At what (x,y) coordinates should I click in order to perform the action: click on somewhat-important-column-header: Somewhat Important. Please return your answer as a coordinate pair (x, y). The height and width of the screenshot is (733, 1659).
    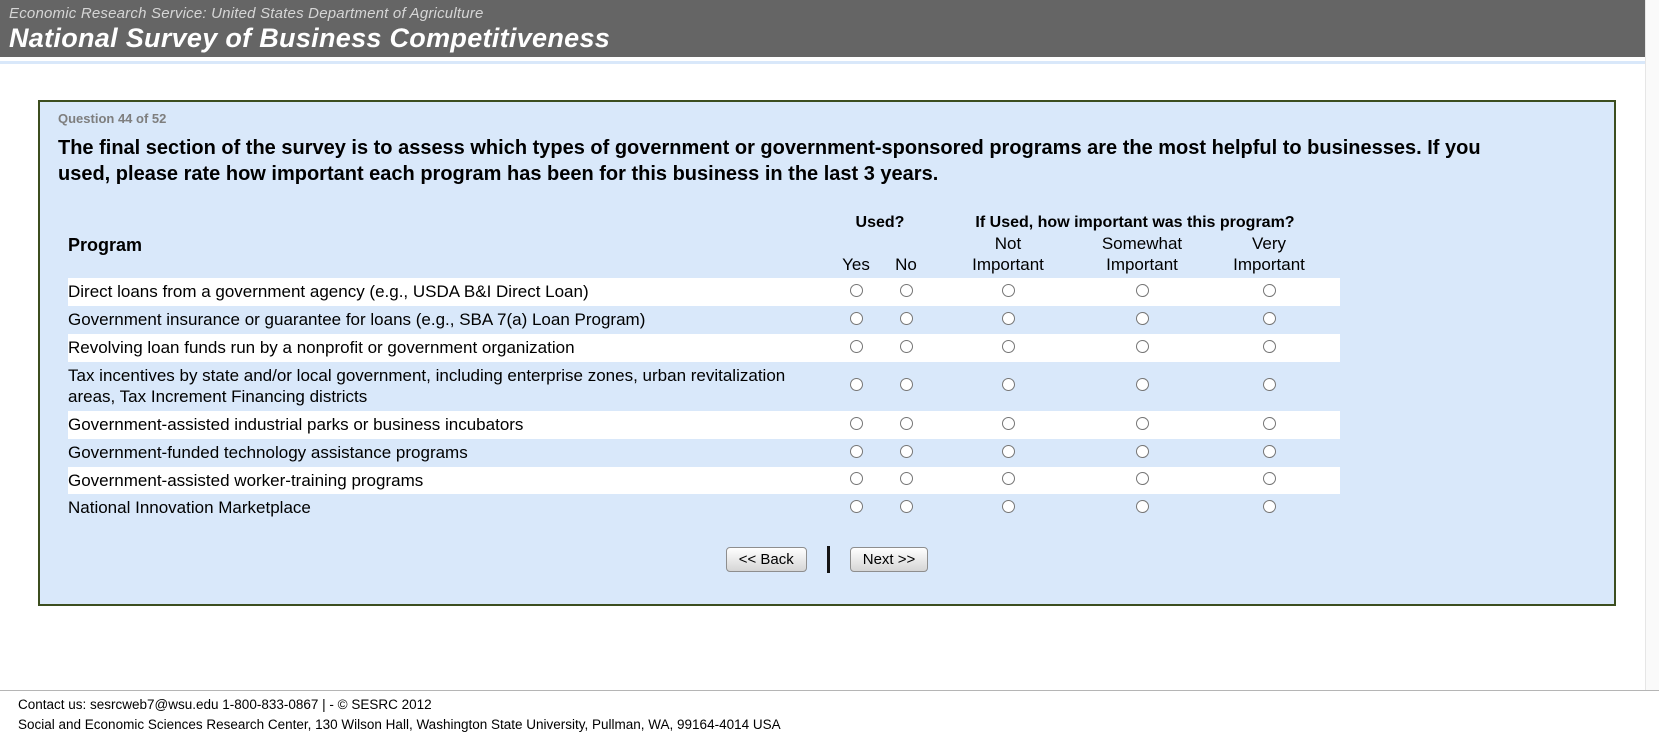
    Looking at the image, I should click on (1142, 256).